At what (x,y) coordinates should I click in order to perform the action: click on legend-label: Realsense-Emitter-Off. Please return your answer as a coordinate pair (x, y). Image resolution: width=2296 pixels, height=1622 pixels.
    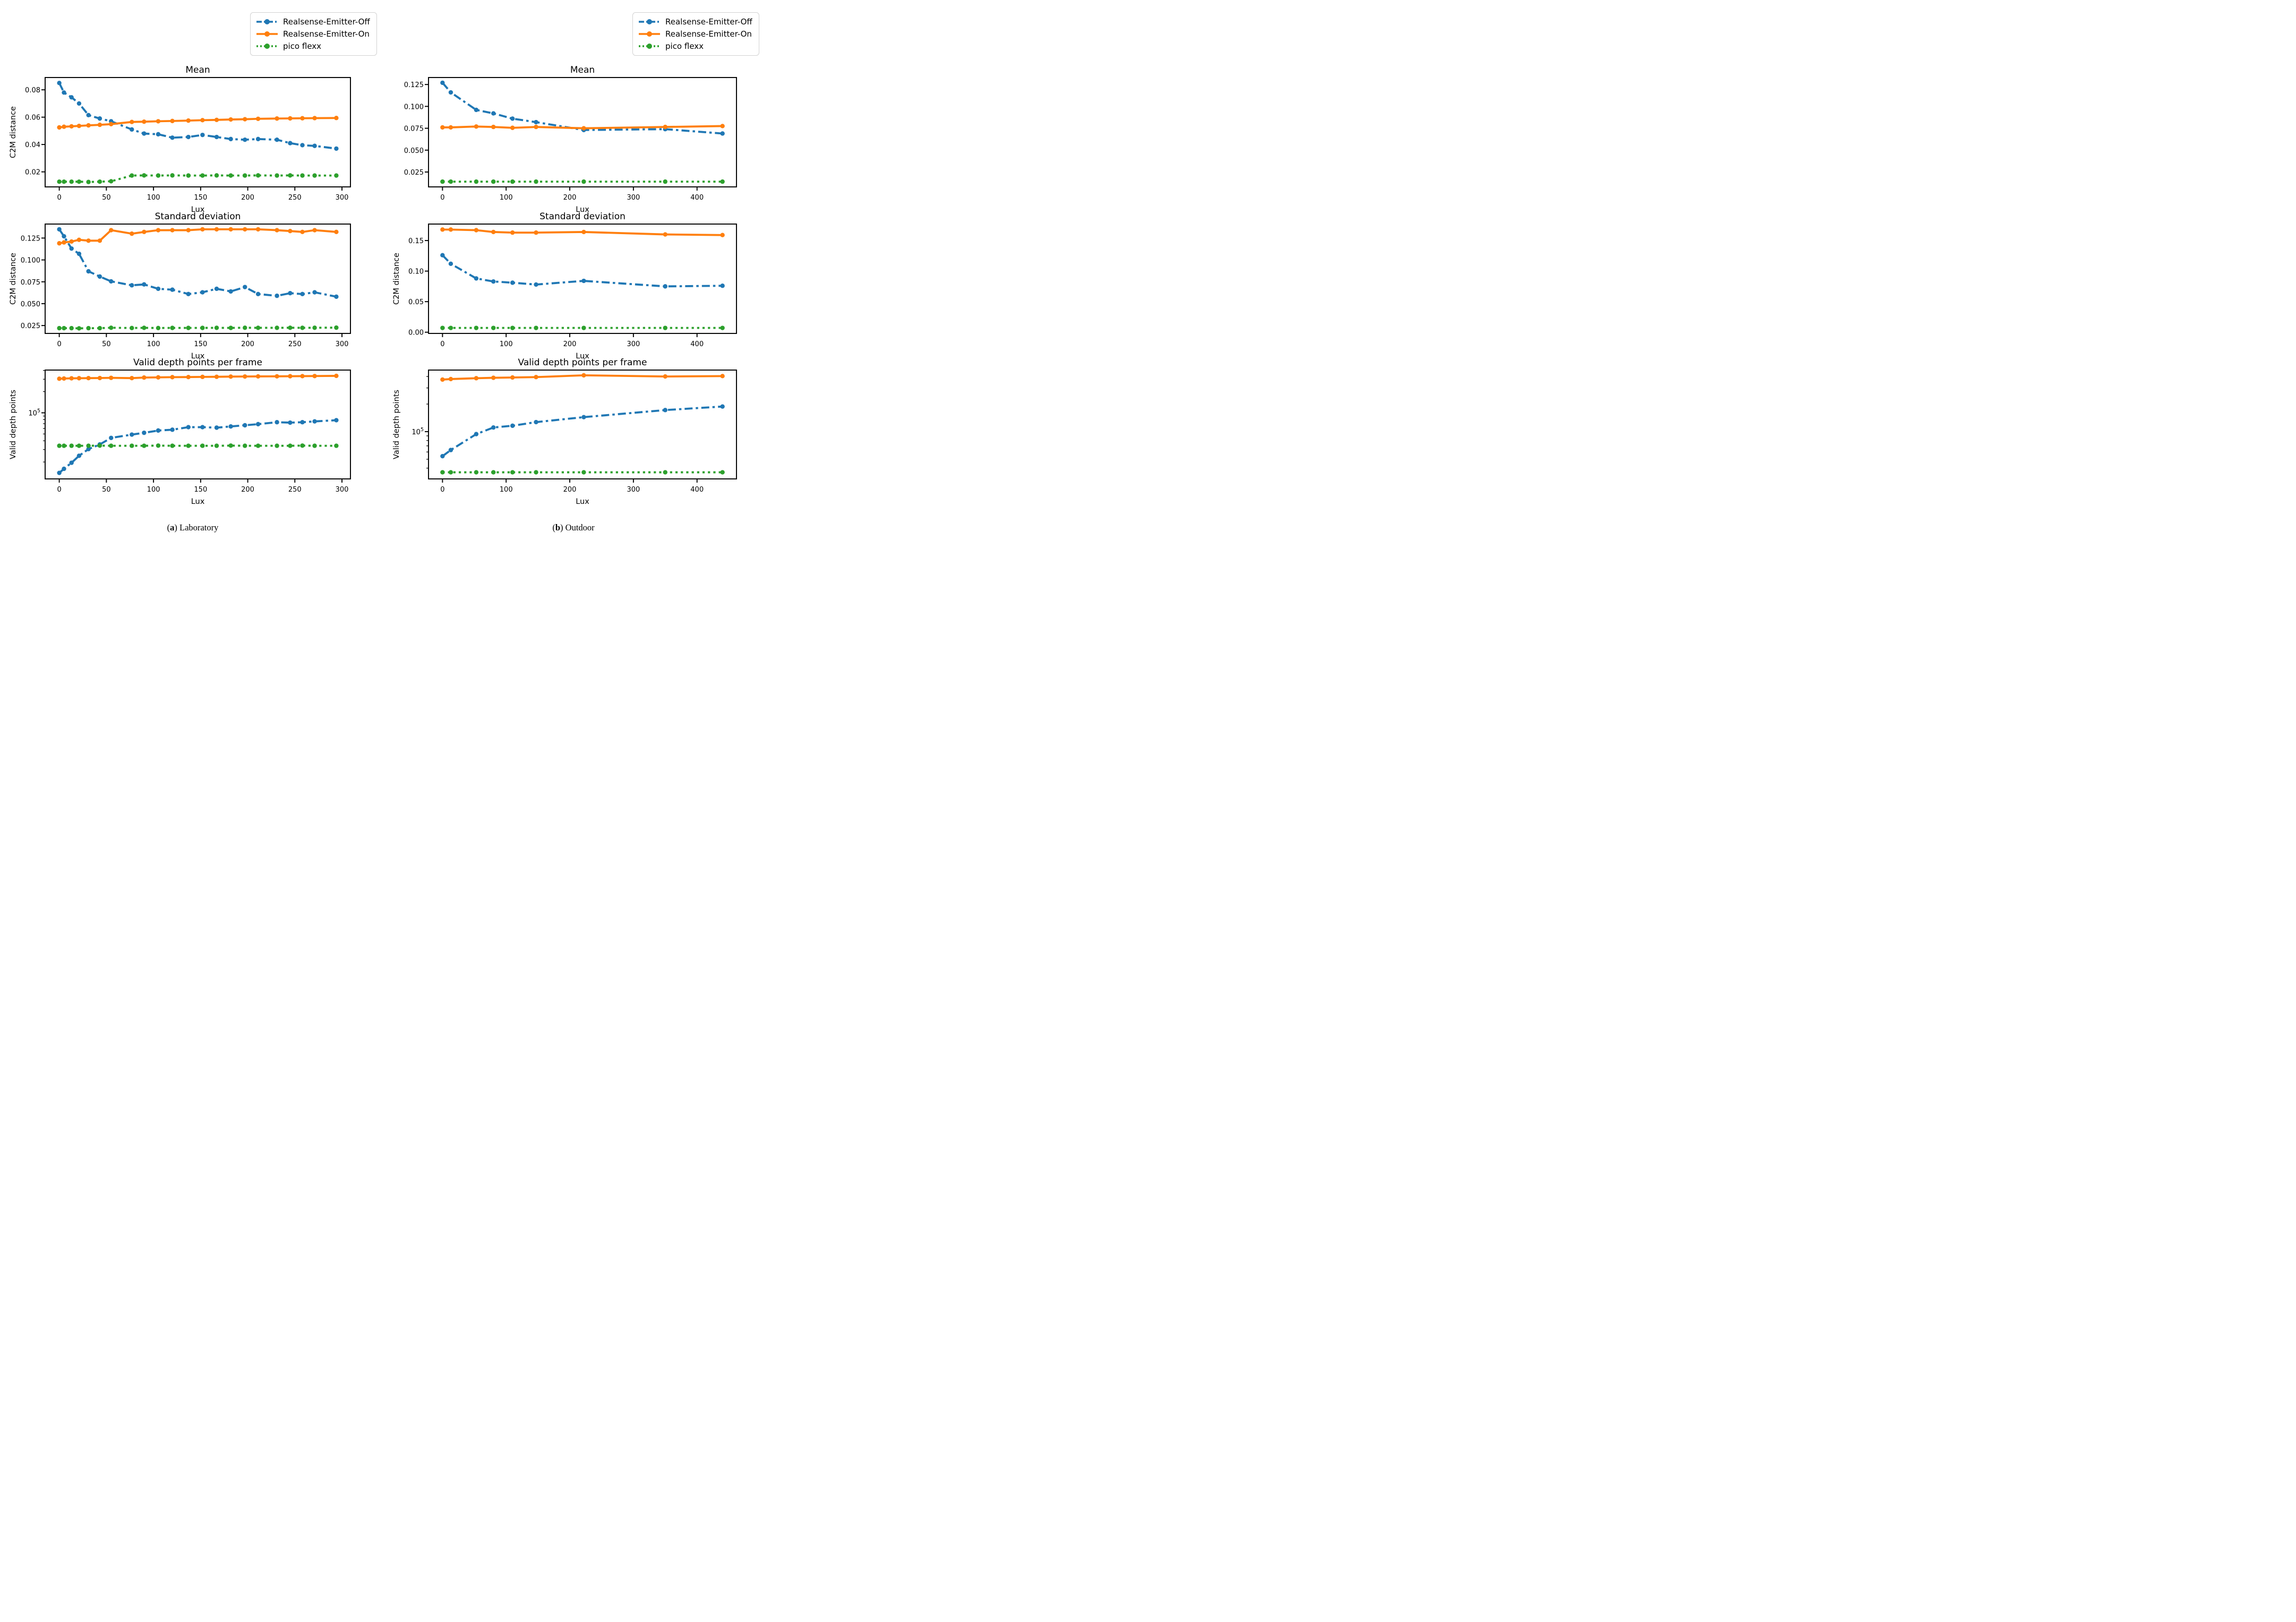
    Looking at the image, I should click on (326, 22).